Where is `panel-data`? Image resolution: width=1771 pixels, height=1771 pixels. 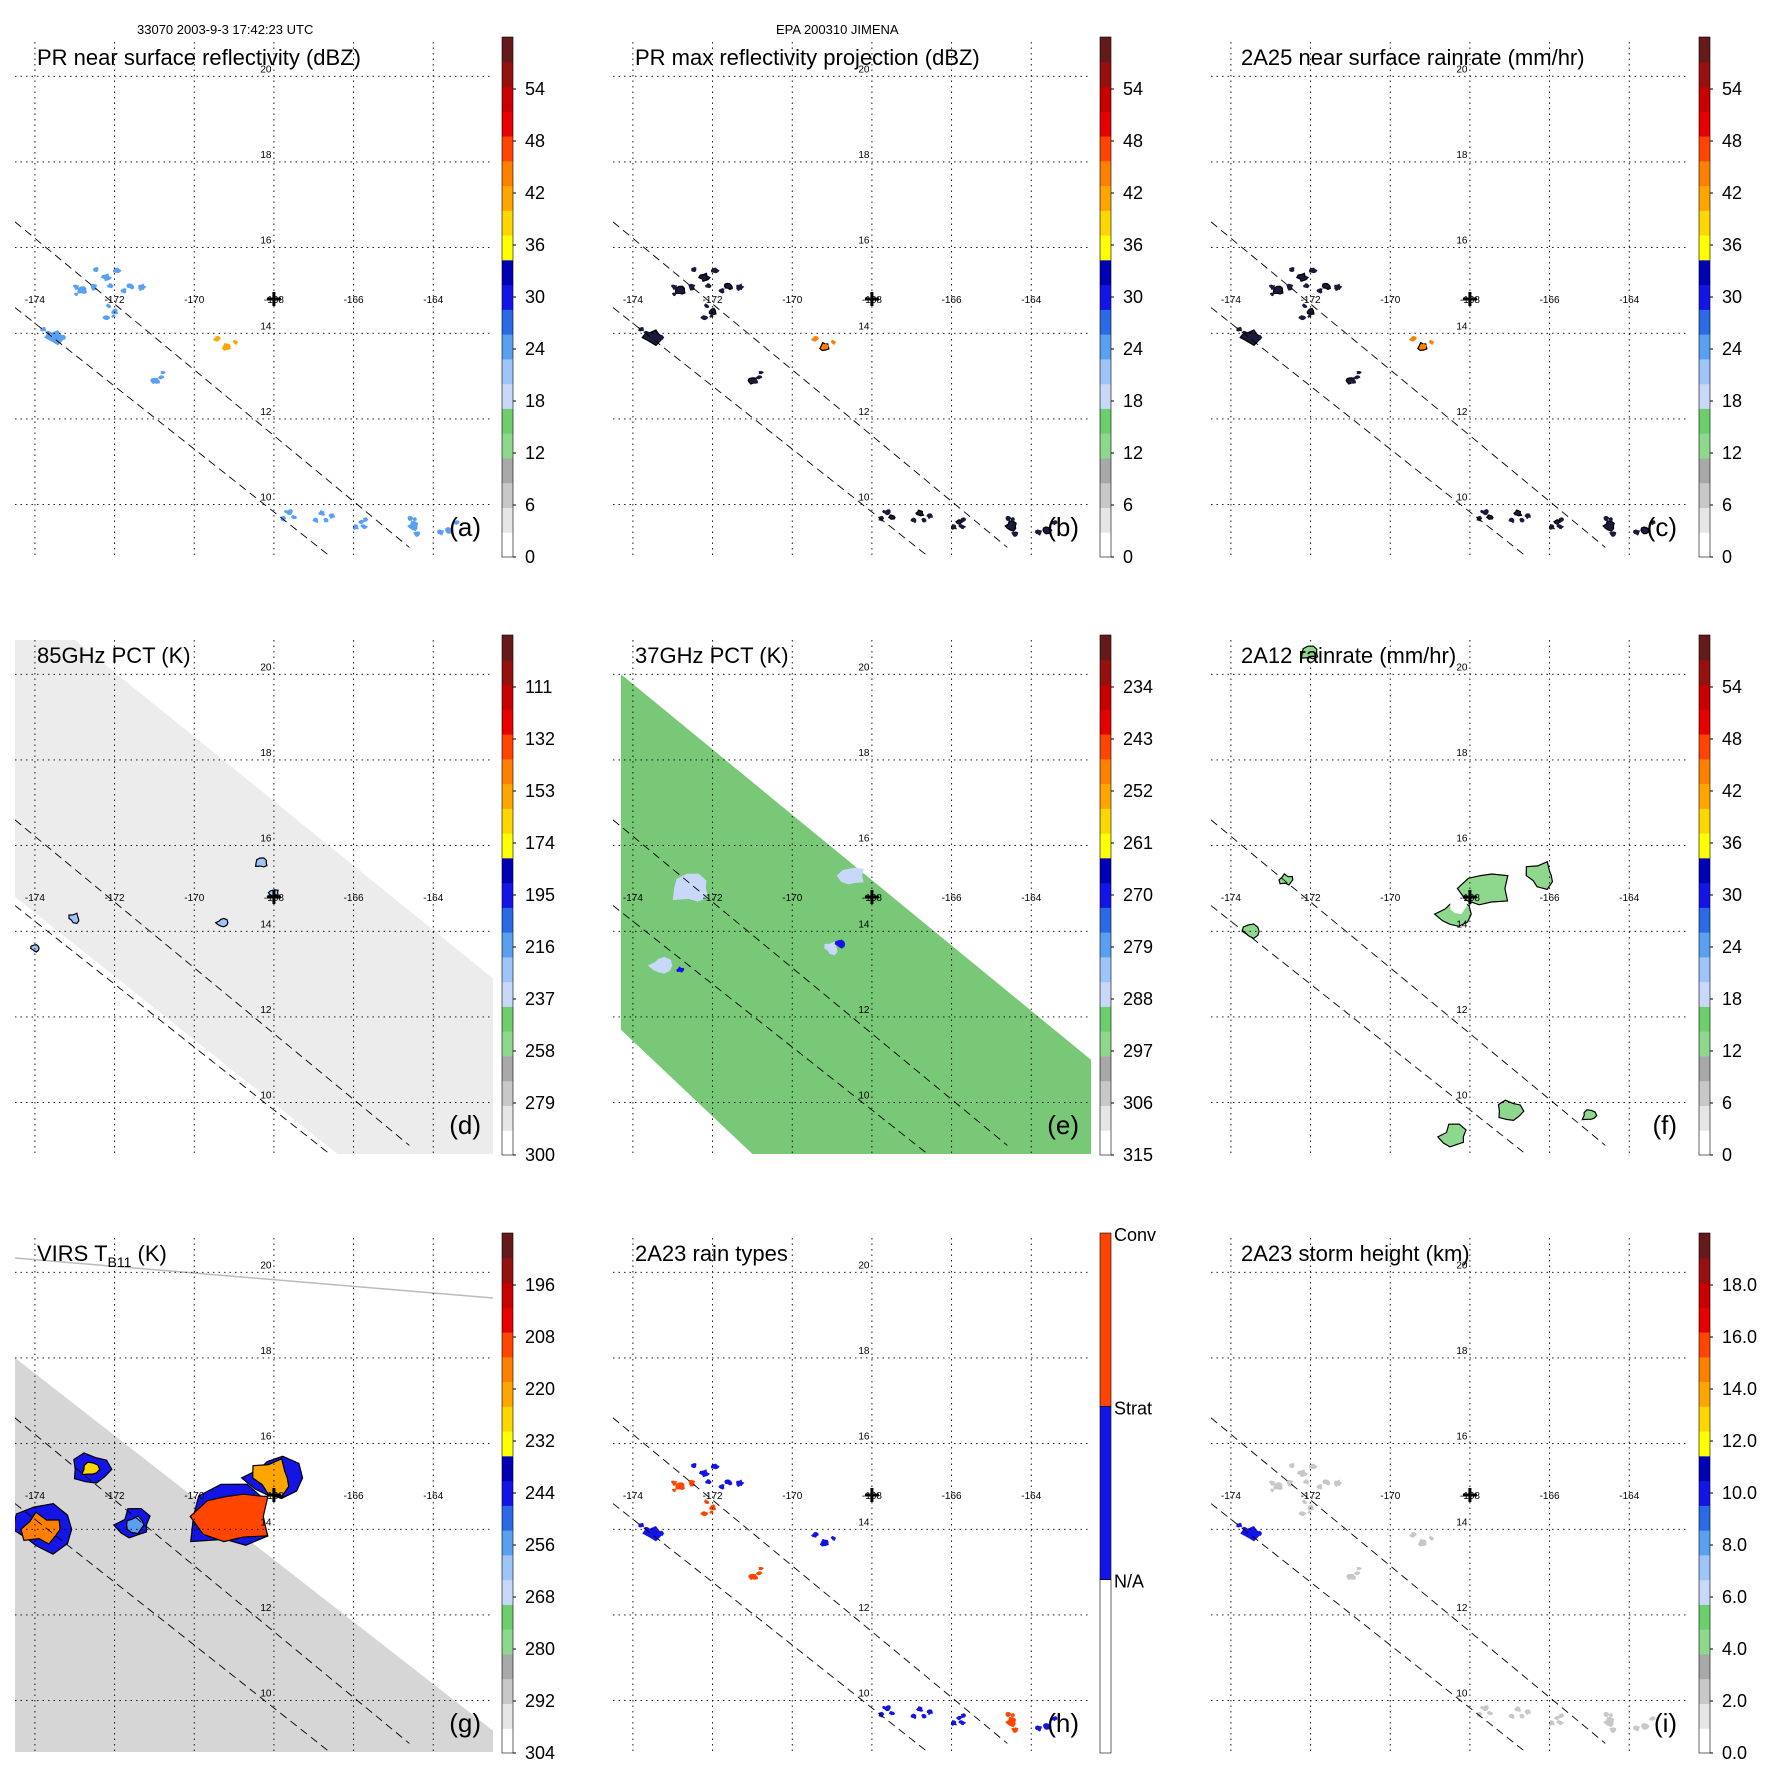 panel-data is located at coordinates (1450, 299).